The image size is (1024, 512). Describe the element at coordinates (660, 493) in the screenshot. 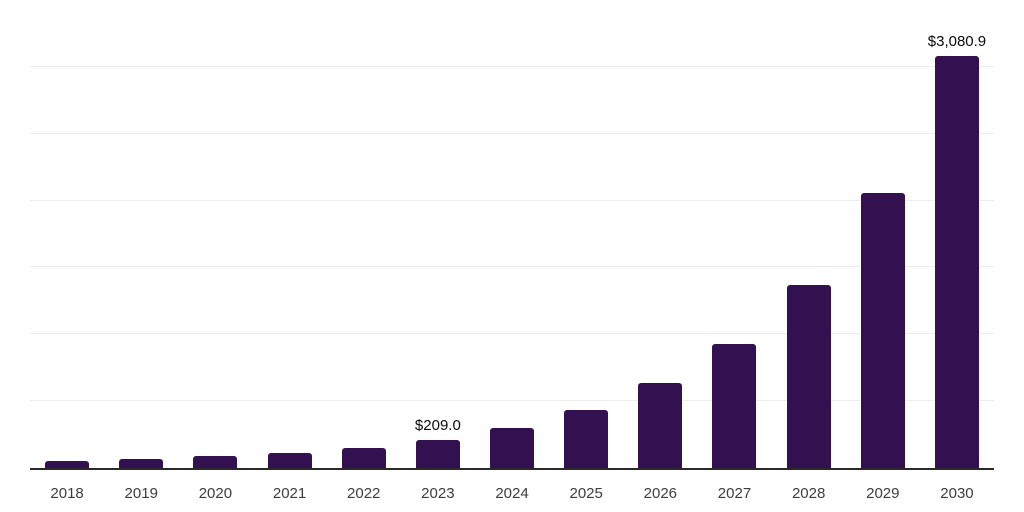

I see `x-tick-label-2026: 2026` at that location.